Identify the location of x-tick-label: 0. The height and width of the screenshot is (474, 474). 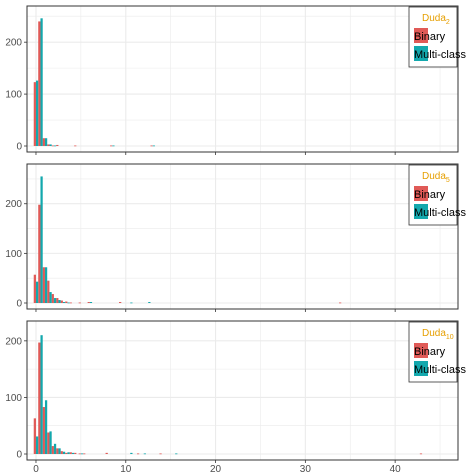
(36, 469).